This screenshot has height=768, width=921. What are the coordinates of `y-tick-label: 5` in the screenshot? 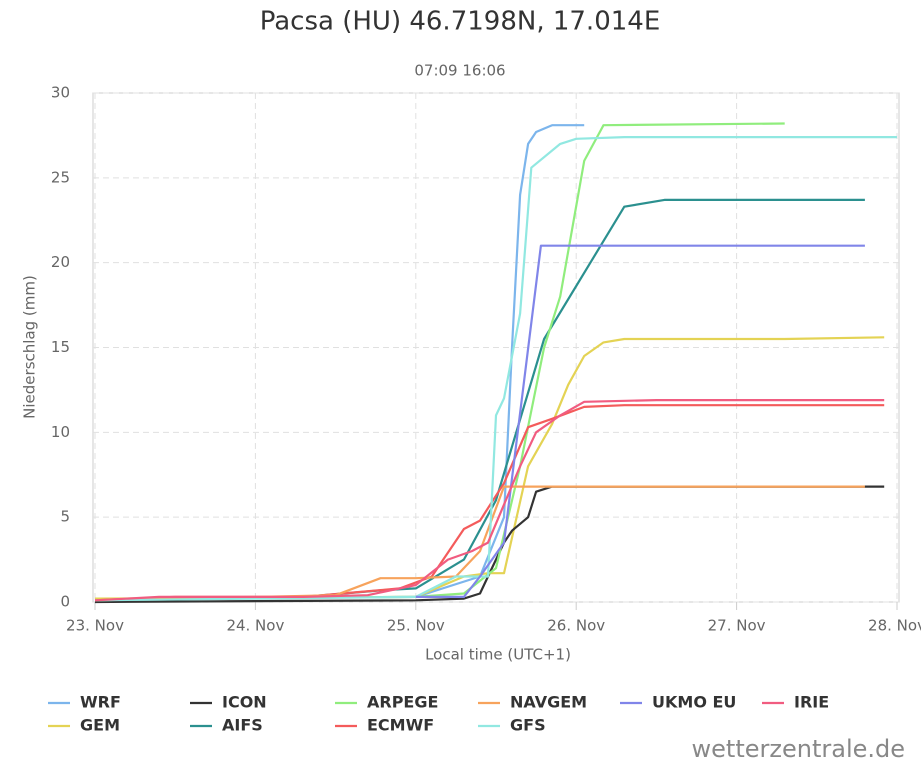 It's located at (65, 517).